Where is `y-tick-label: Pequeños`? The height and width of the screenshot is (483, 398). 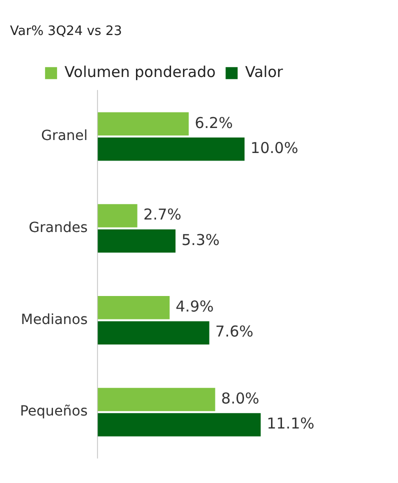 y-tick-label: Pequeños is located at coordinates (54, 412).